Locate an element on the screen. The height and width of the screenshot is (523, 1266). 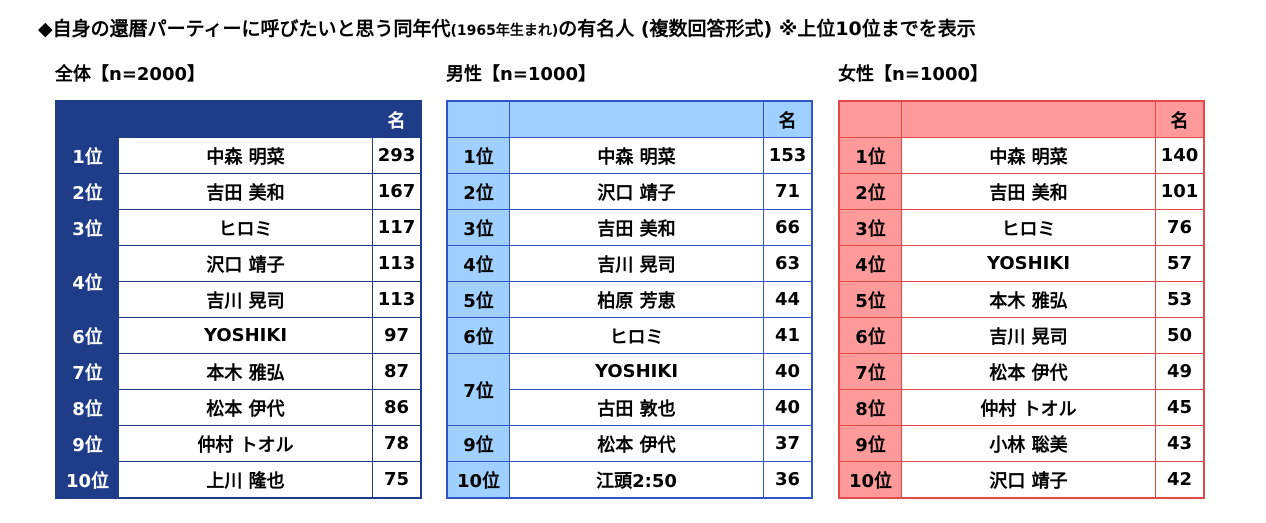
panel-all-label: 全体【n=2000】 is located at coordinates (130, 74).